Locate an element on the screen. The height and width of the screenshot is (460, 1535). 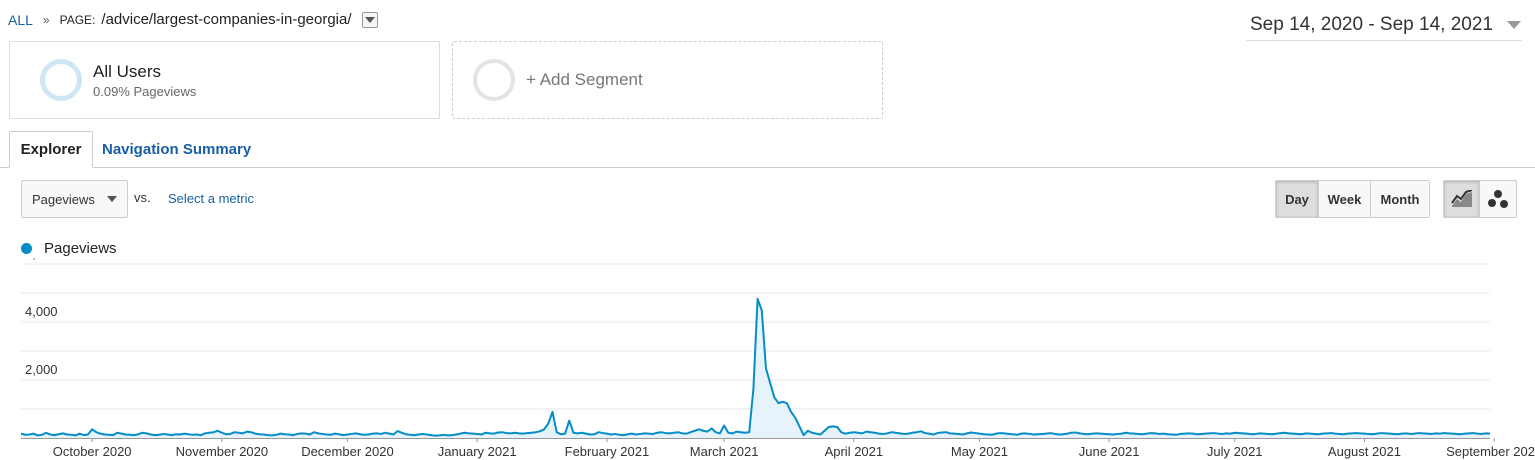
date-range-picker: Sep 14, 2020 - Sep 14, 2021 is located at coordinates (1384, 25).